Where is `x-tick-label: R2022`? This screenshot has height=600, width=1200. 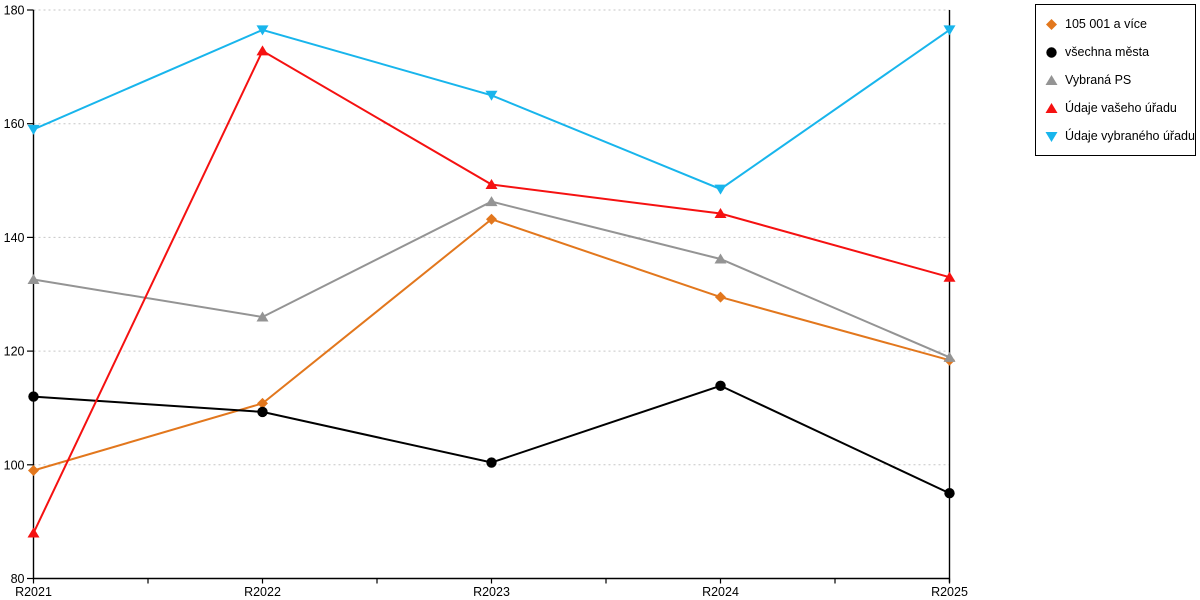
x-tick-label: R2022 is located at coordinates (262, 592).